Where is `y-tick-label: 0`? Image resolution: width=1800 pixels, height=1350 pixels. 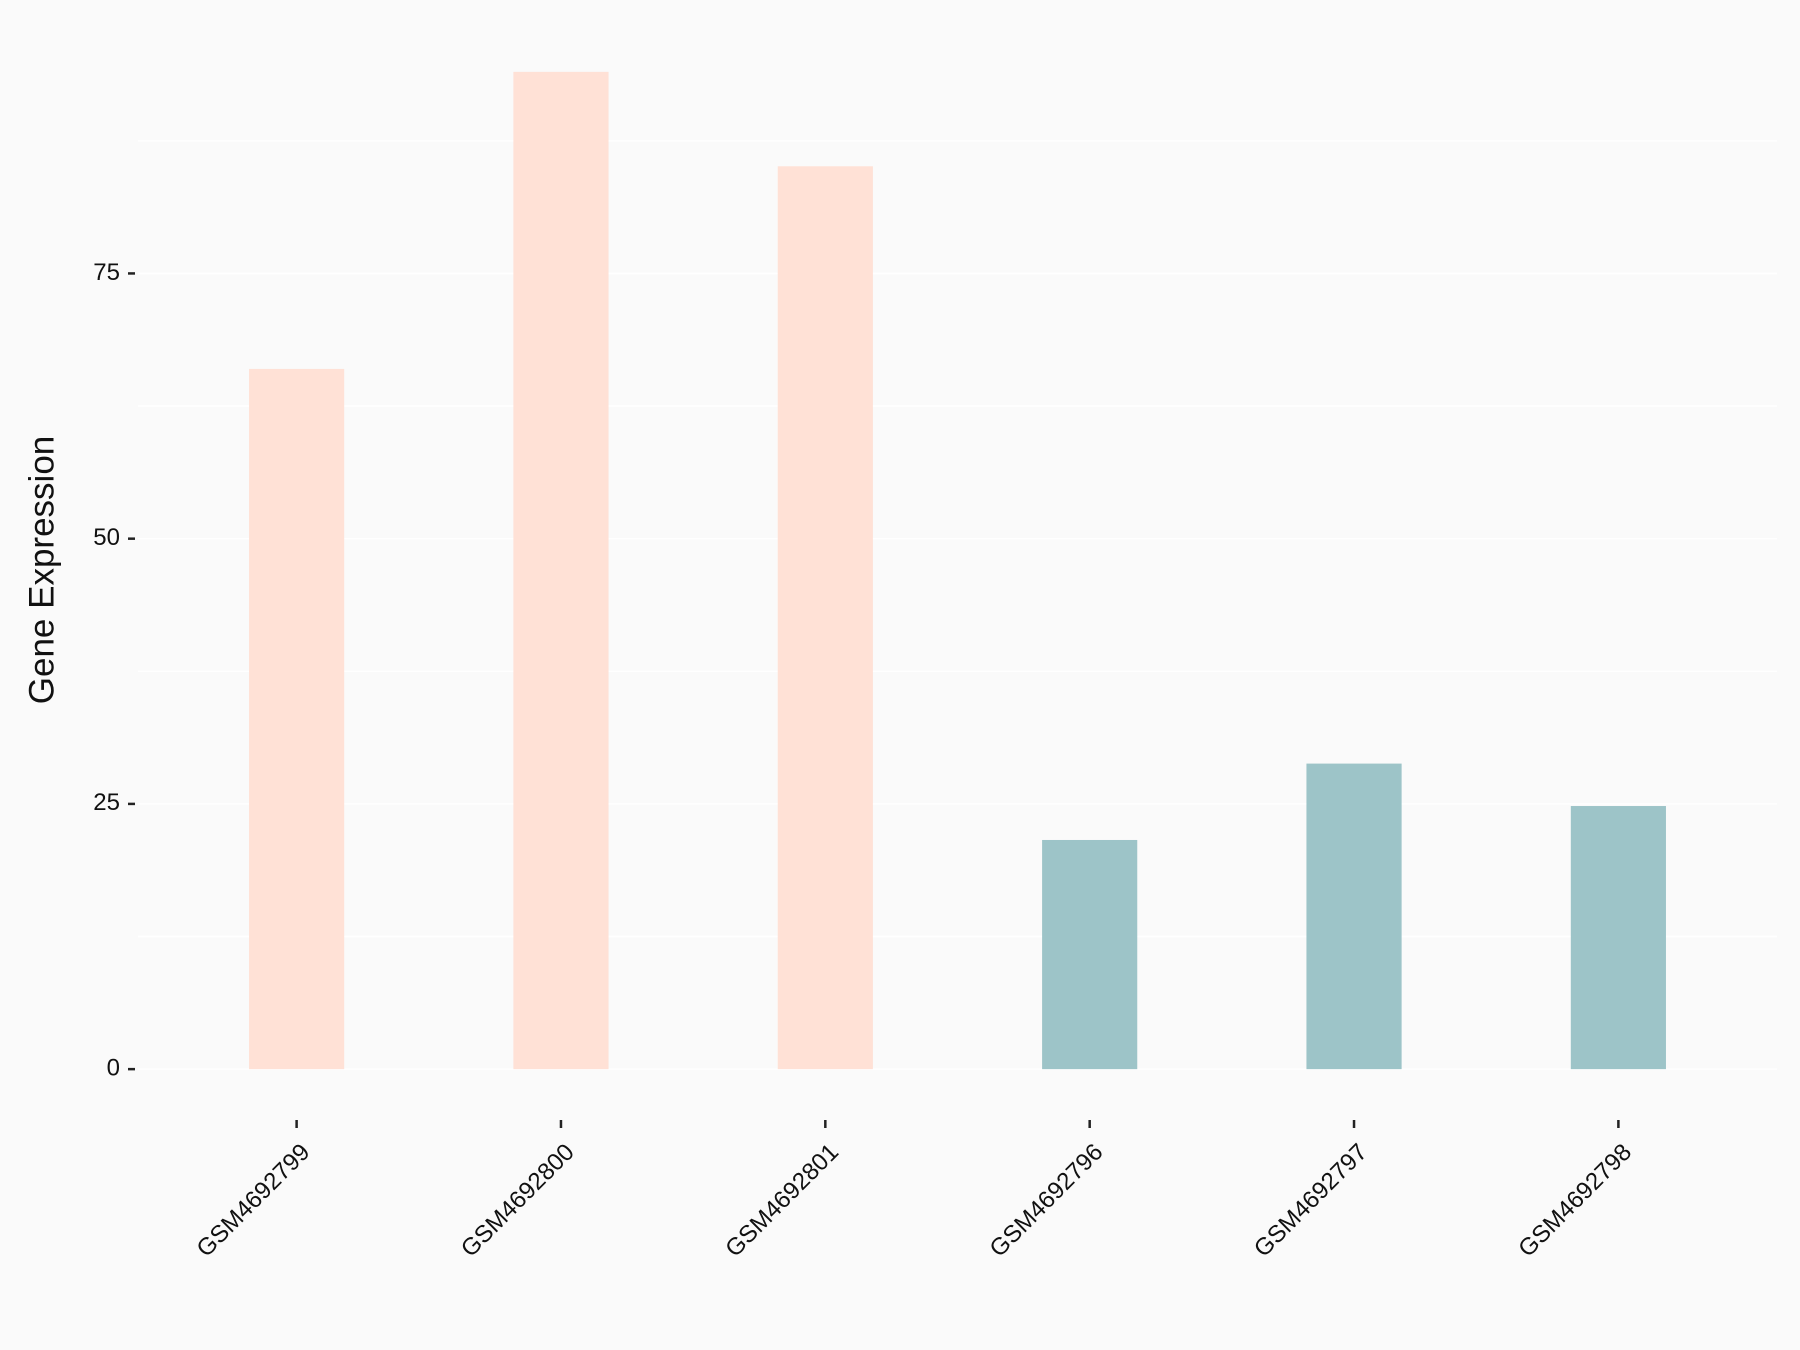
y-tick-label: 0 is located at coordinates (113, 1067).